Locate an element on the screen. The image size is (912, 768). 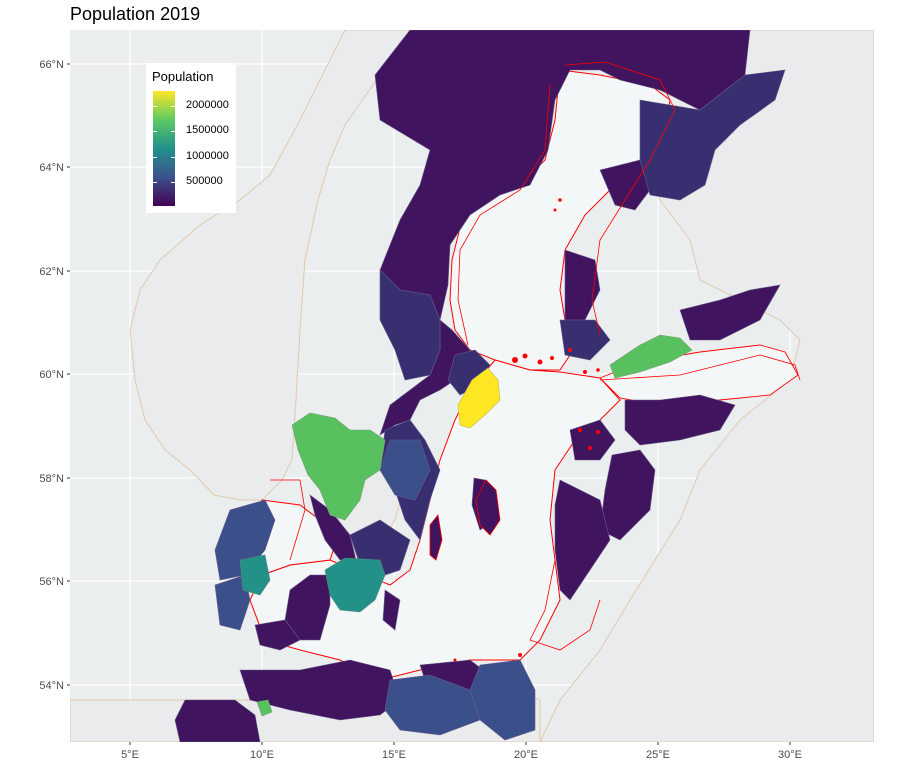
y-tick-label: 54°N is located at coordinates (51, 686).